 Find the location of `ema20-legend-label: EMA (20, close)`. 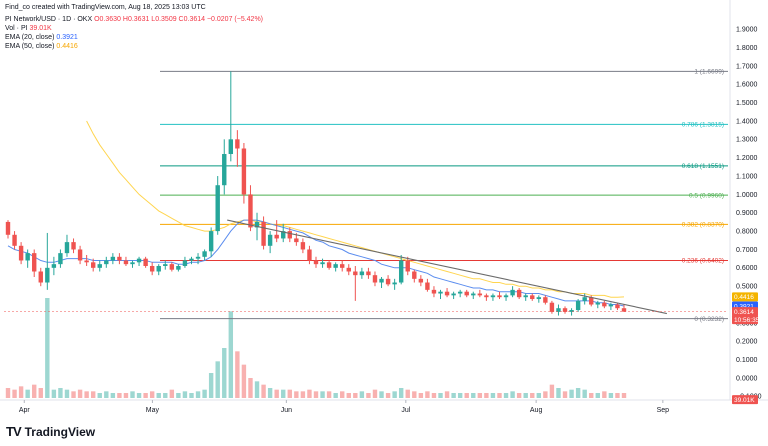

ema20-legend-label: EMA (20, close) is located at coordinates (30, 37).